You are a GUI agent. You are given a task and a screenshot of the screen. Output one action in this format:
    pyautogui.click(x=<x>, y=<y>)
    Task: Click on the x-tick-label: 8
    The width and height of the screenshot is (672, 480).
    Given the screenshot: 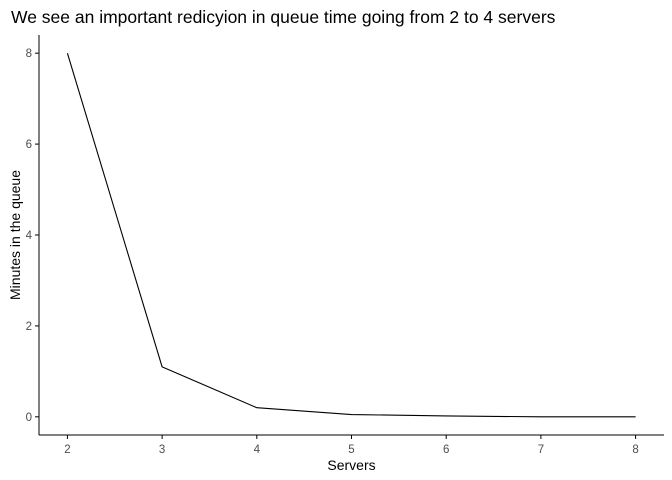 What is the action you would take?
    pyautogui.click(x=635, y=450)
    